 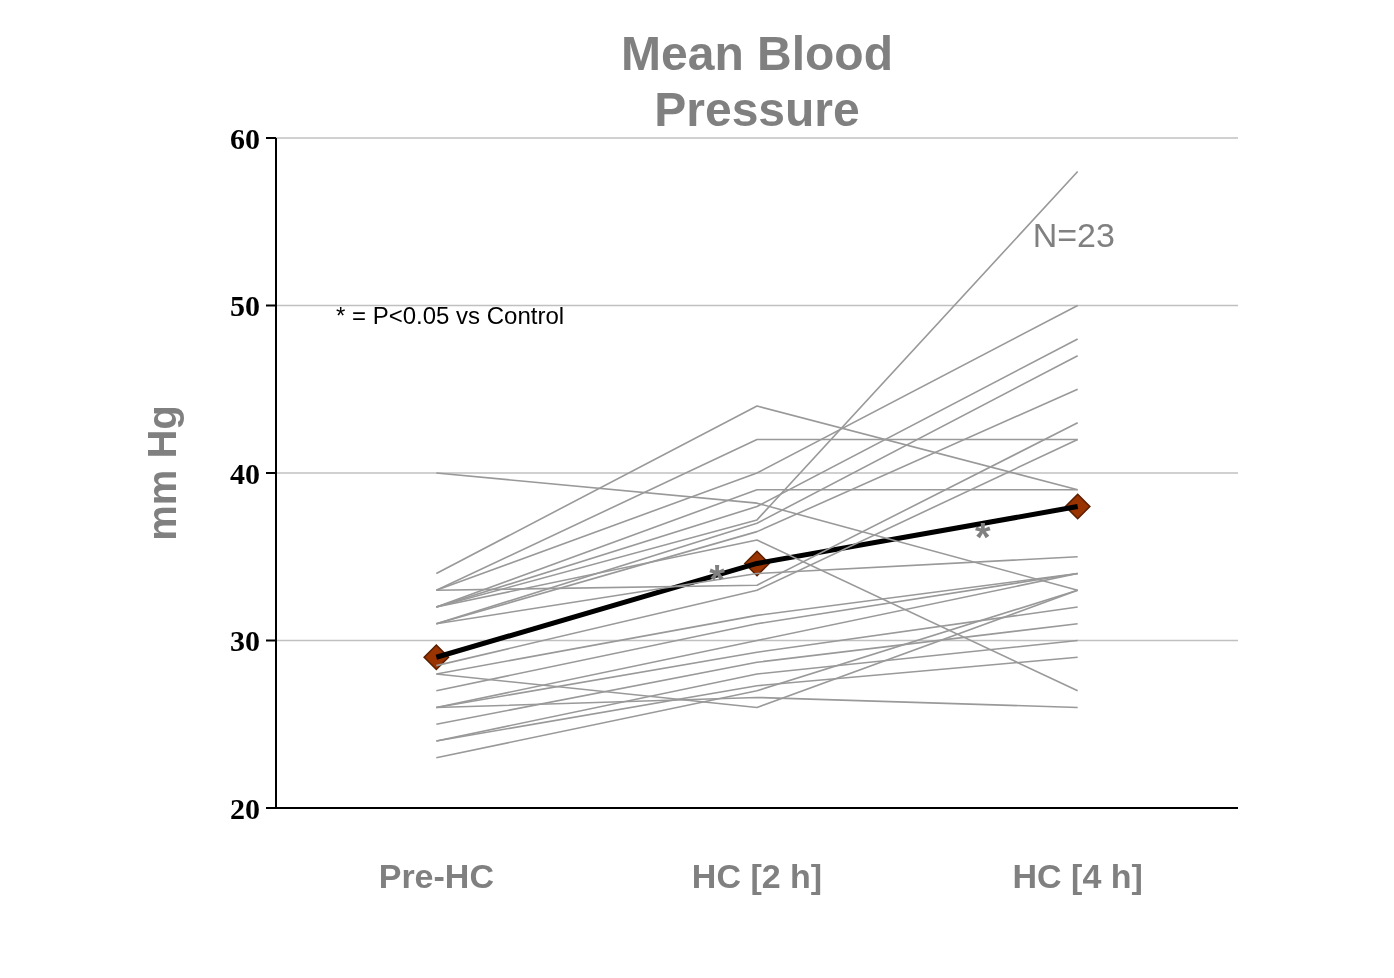 What do you see at coordinates (450, 315) in the screenshot?
I see `annotation: * = P<0.05 vs Control` at bounding box center [450, 315].